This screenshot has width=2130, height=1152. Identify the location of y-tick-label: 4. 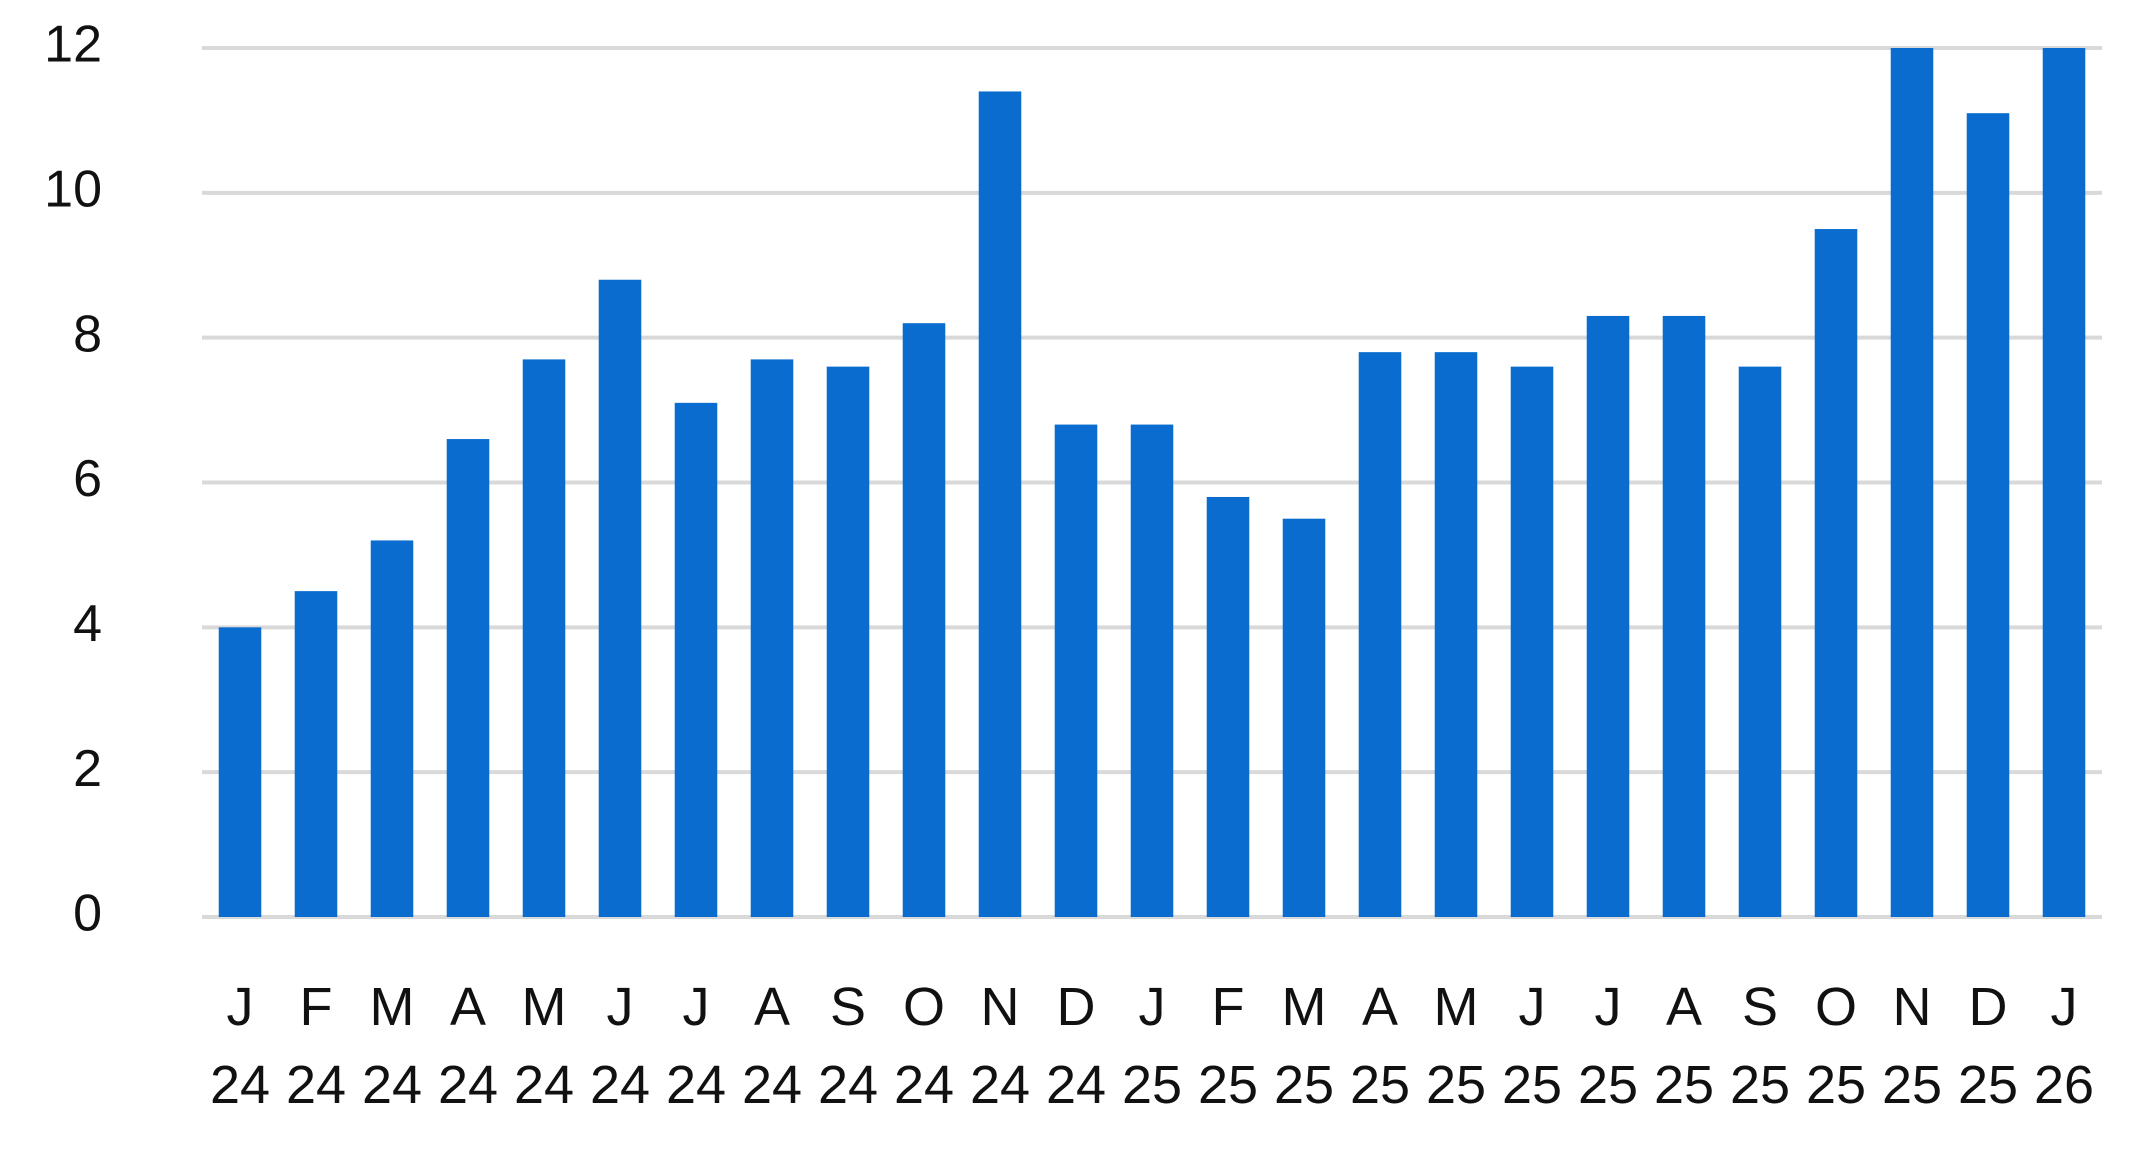
(87, 624).